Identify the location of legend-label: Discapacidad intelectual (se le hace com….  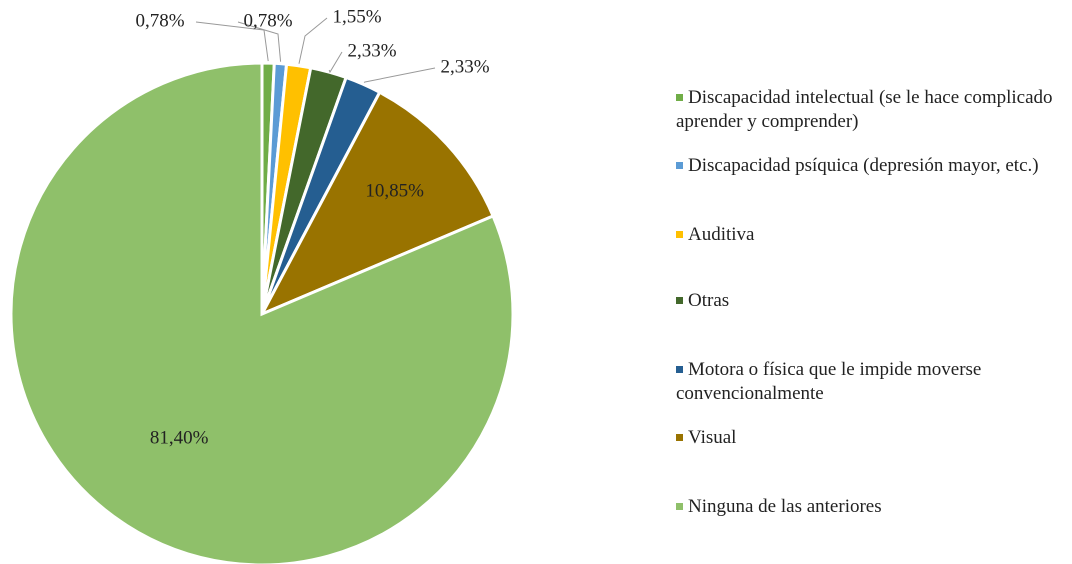
(864, 109).